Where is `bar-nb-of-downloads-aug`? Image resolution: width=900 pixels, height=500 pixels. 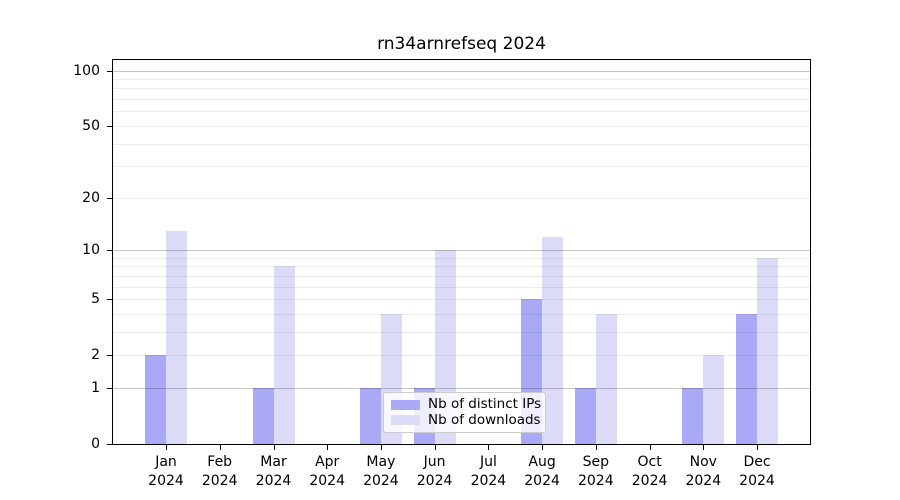
bar-nb-of-downloads-aug is located at coordinates (553, 340).